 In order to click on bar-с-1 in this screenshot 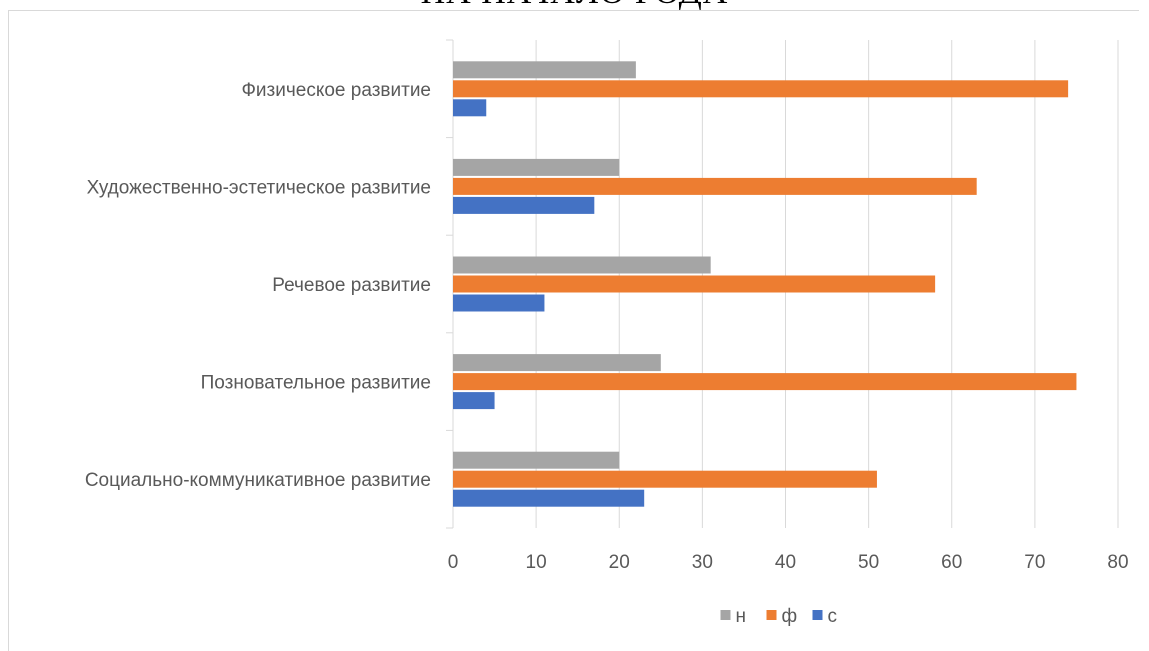, I will do `click(548, 498)`.